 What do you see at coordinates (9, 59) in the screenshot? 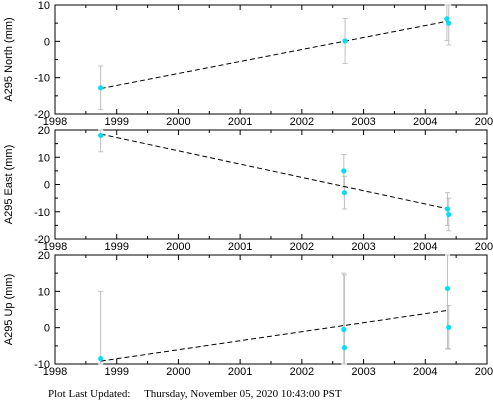
I see `north-y-axis-label: A295 North (mm)` at bounding box center [9, 59].